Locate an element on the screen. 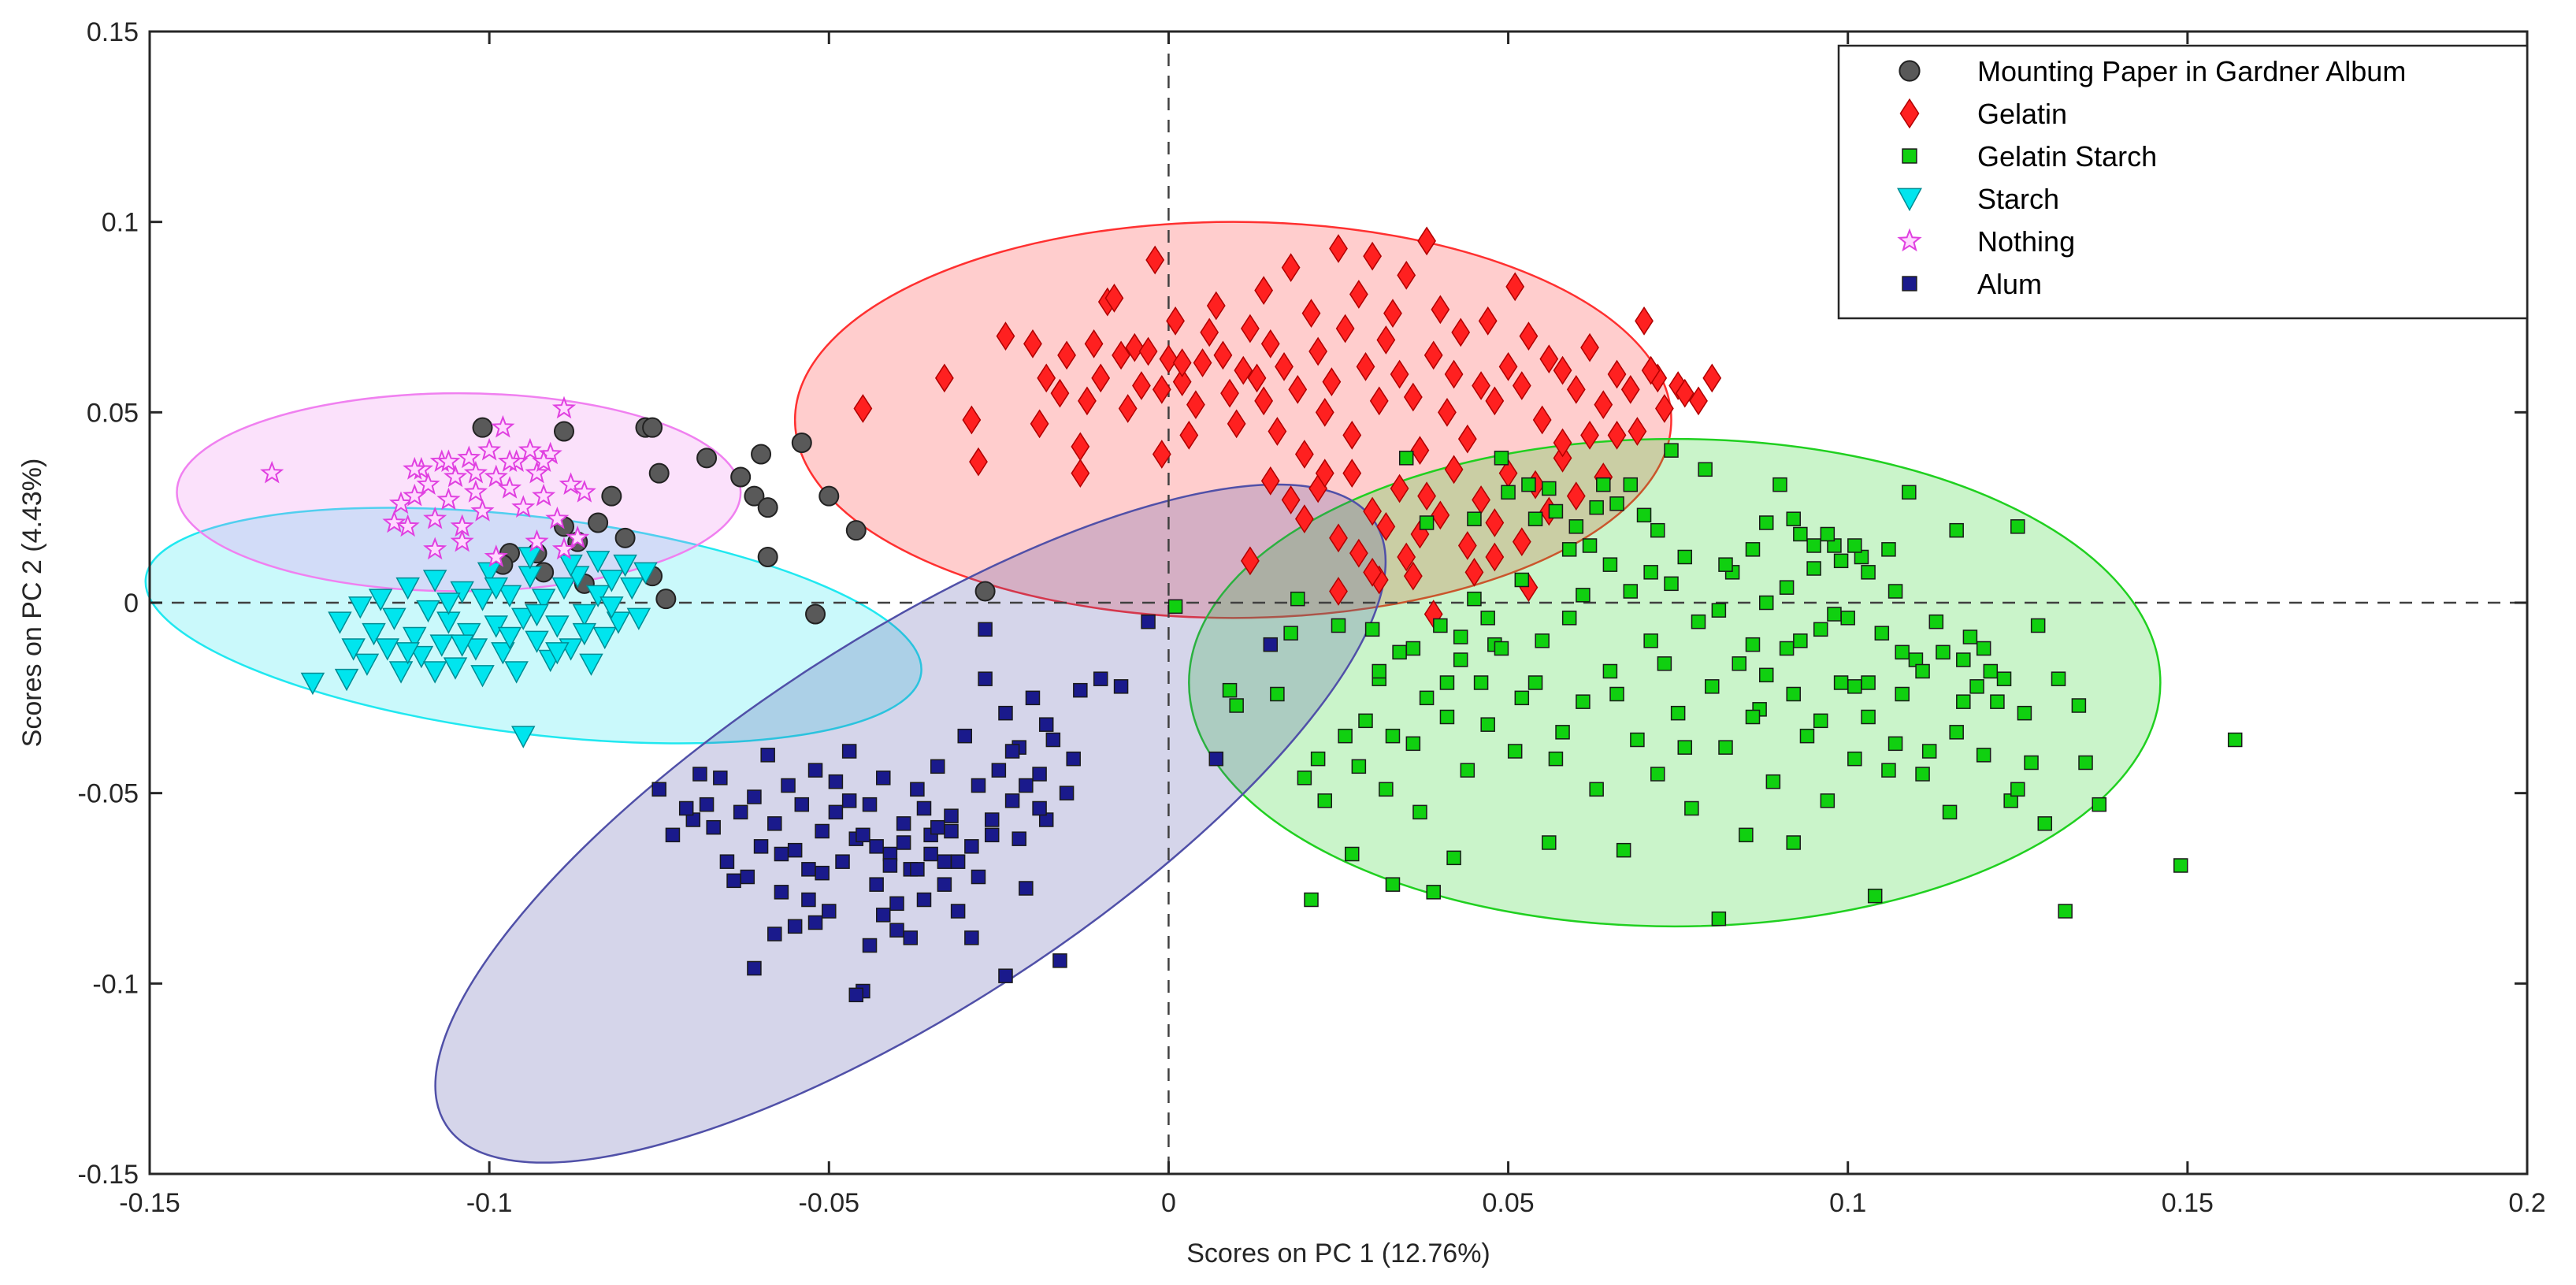 Image resolution: width=2576 pixels, height=1285 pixels. legend-box is located at coordinates (2183, 182).